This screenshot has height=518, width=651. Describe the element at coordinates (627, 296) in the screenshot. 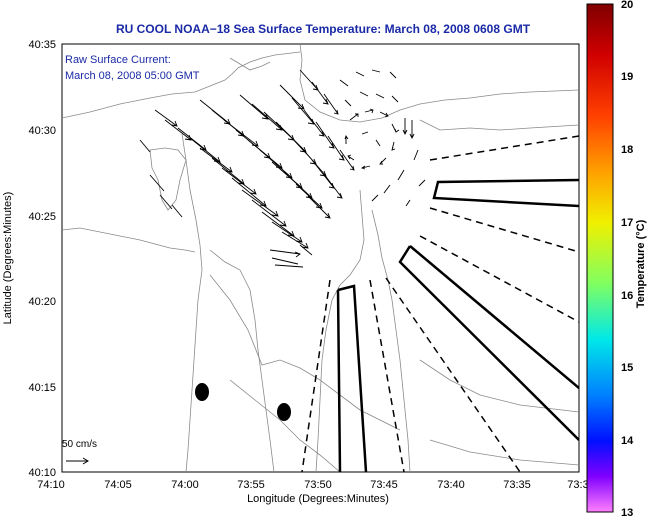

I see `colorbar-tick: 16` at that location.